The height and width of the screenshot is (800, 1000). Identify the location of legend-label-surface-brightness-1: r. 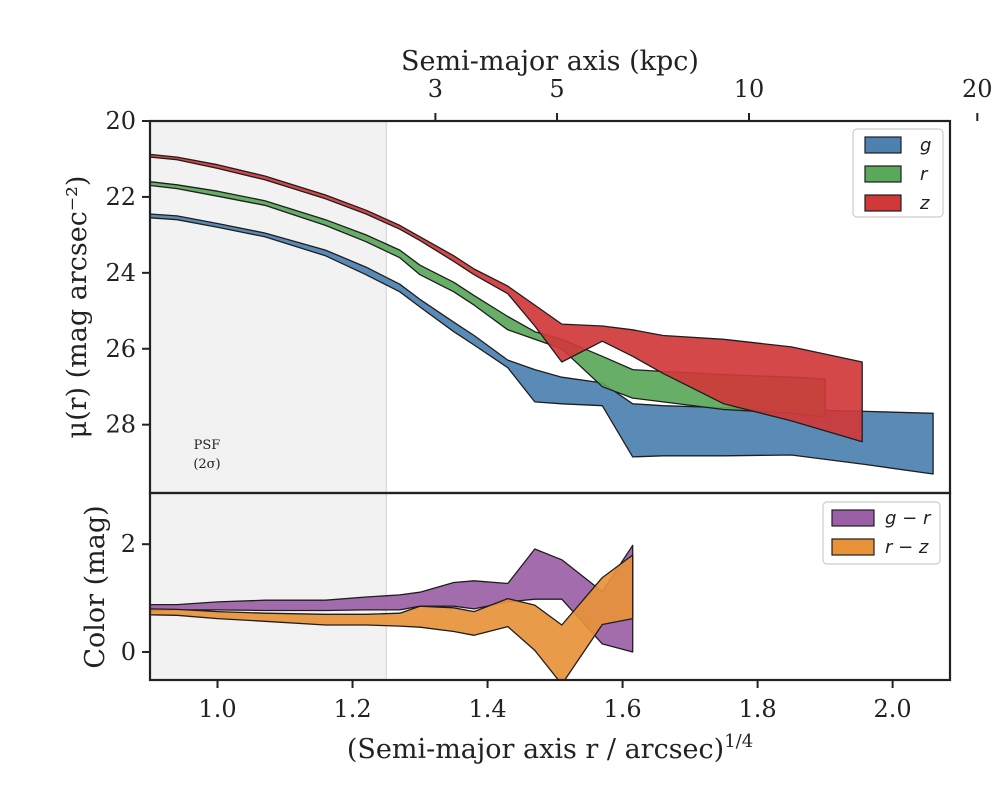
(924, 174).